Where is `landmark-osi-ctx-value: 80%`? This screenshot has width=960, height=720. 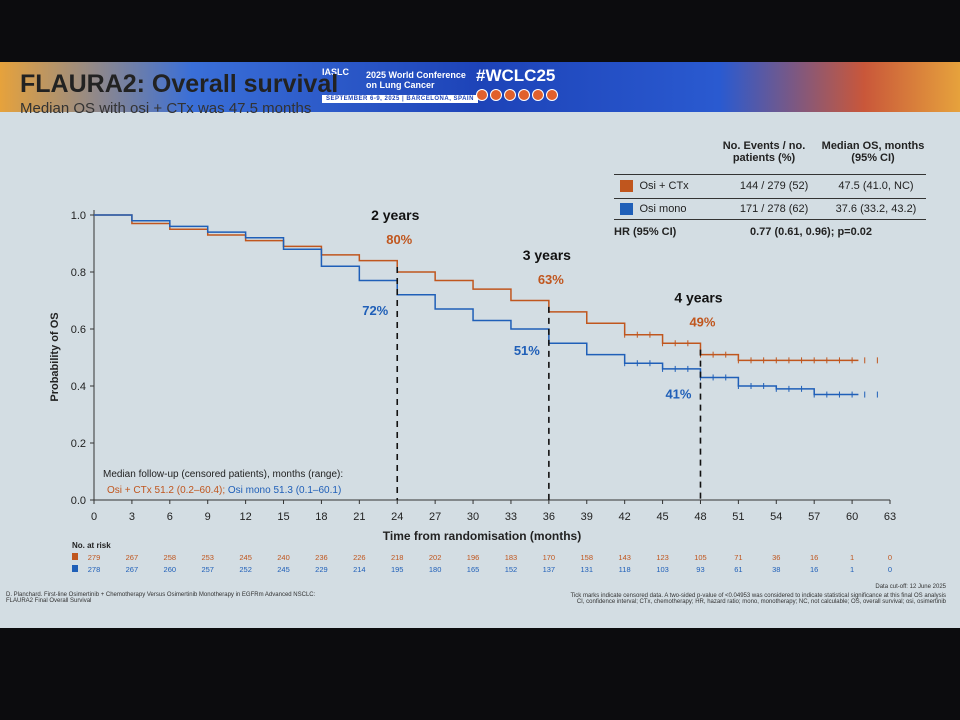
landmark-osi-ctx-value: 80% is located at coordinates (399, 239).